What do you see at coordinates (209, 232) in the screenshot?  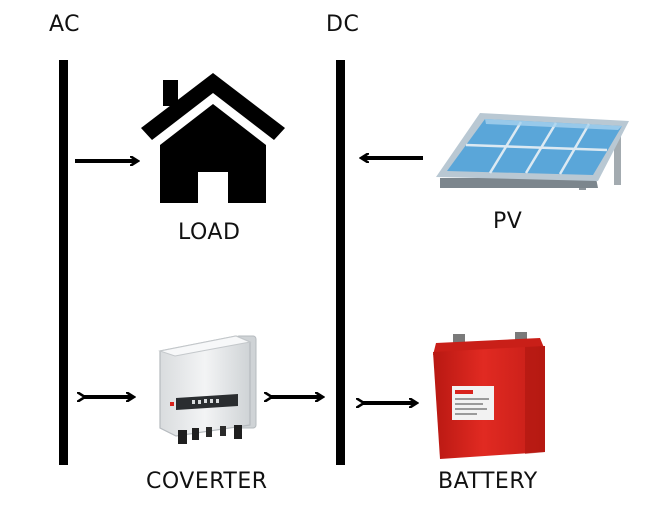 I see `load-label: LOAD` at bounding box center [209, 232].